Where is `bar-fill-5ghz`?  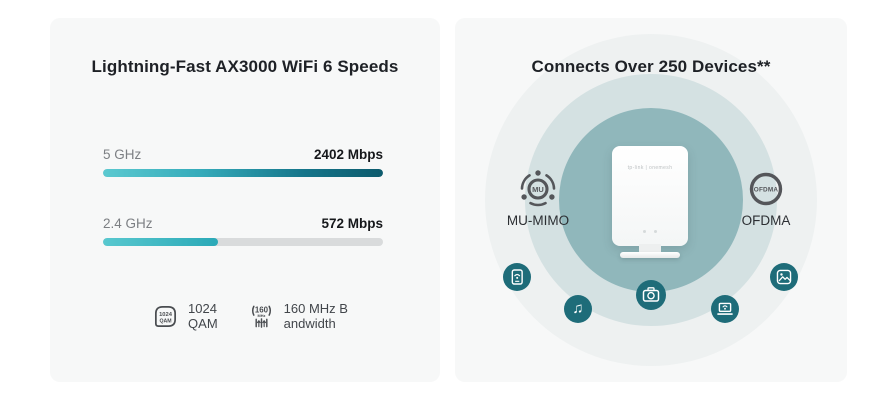
bar-fill-5ghz is located at coordinates (243, 173).